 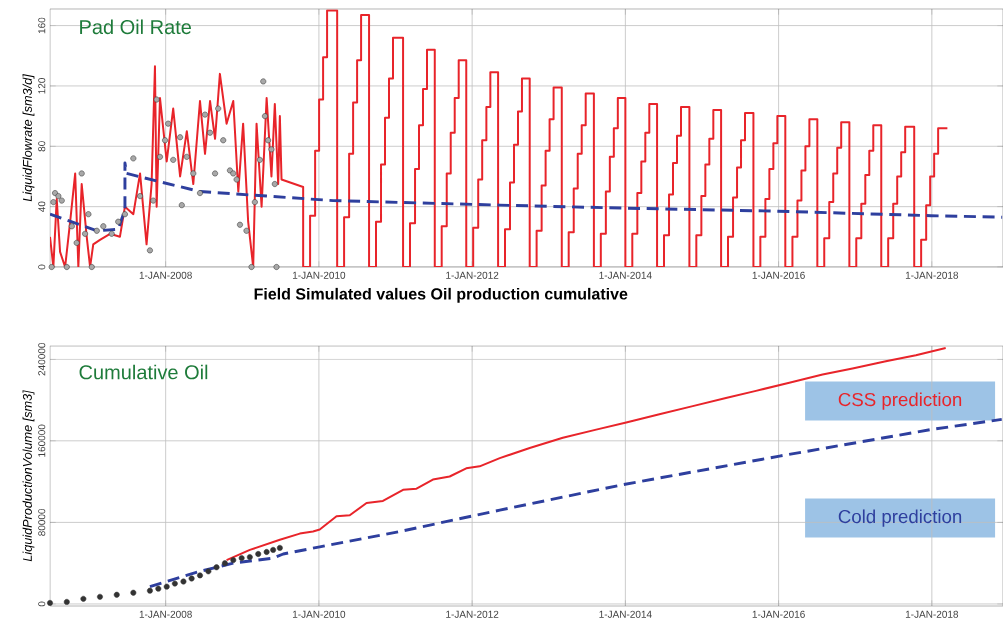 What do you see at coordinates (42, 206) in the screenshot?
I see `y-tick-label: 40` at bounding box center [42, 206].